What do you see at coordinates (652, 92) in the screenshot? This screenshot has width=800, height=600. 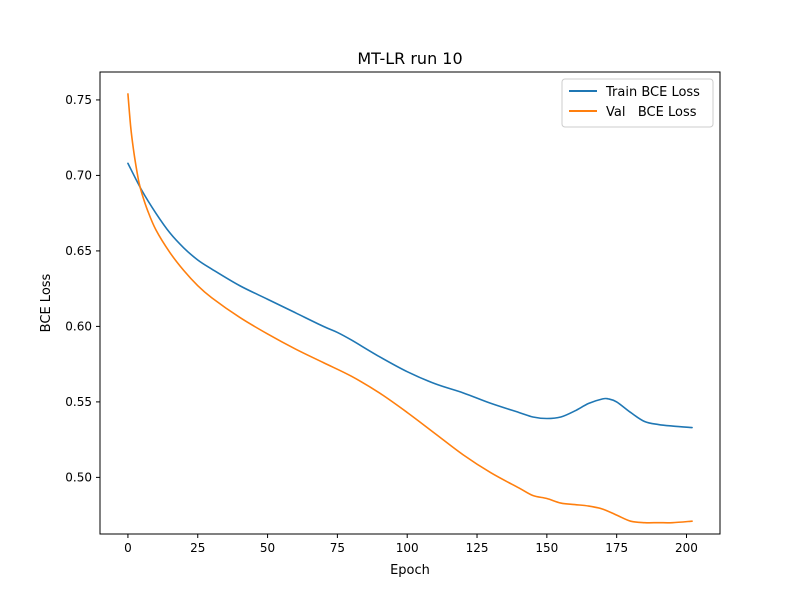 I see `legend-train-label: Train BCE Loss` at bounding box center [652, 92].